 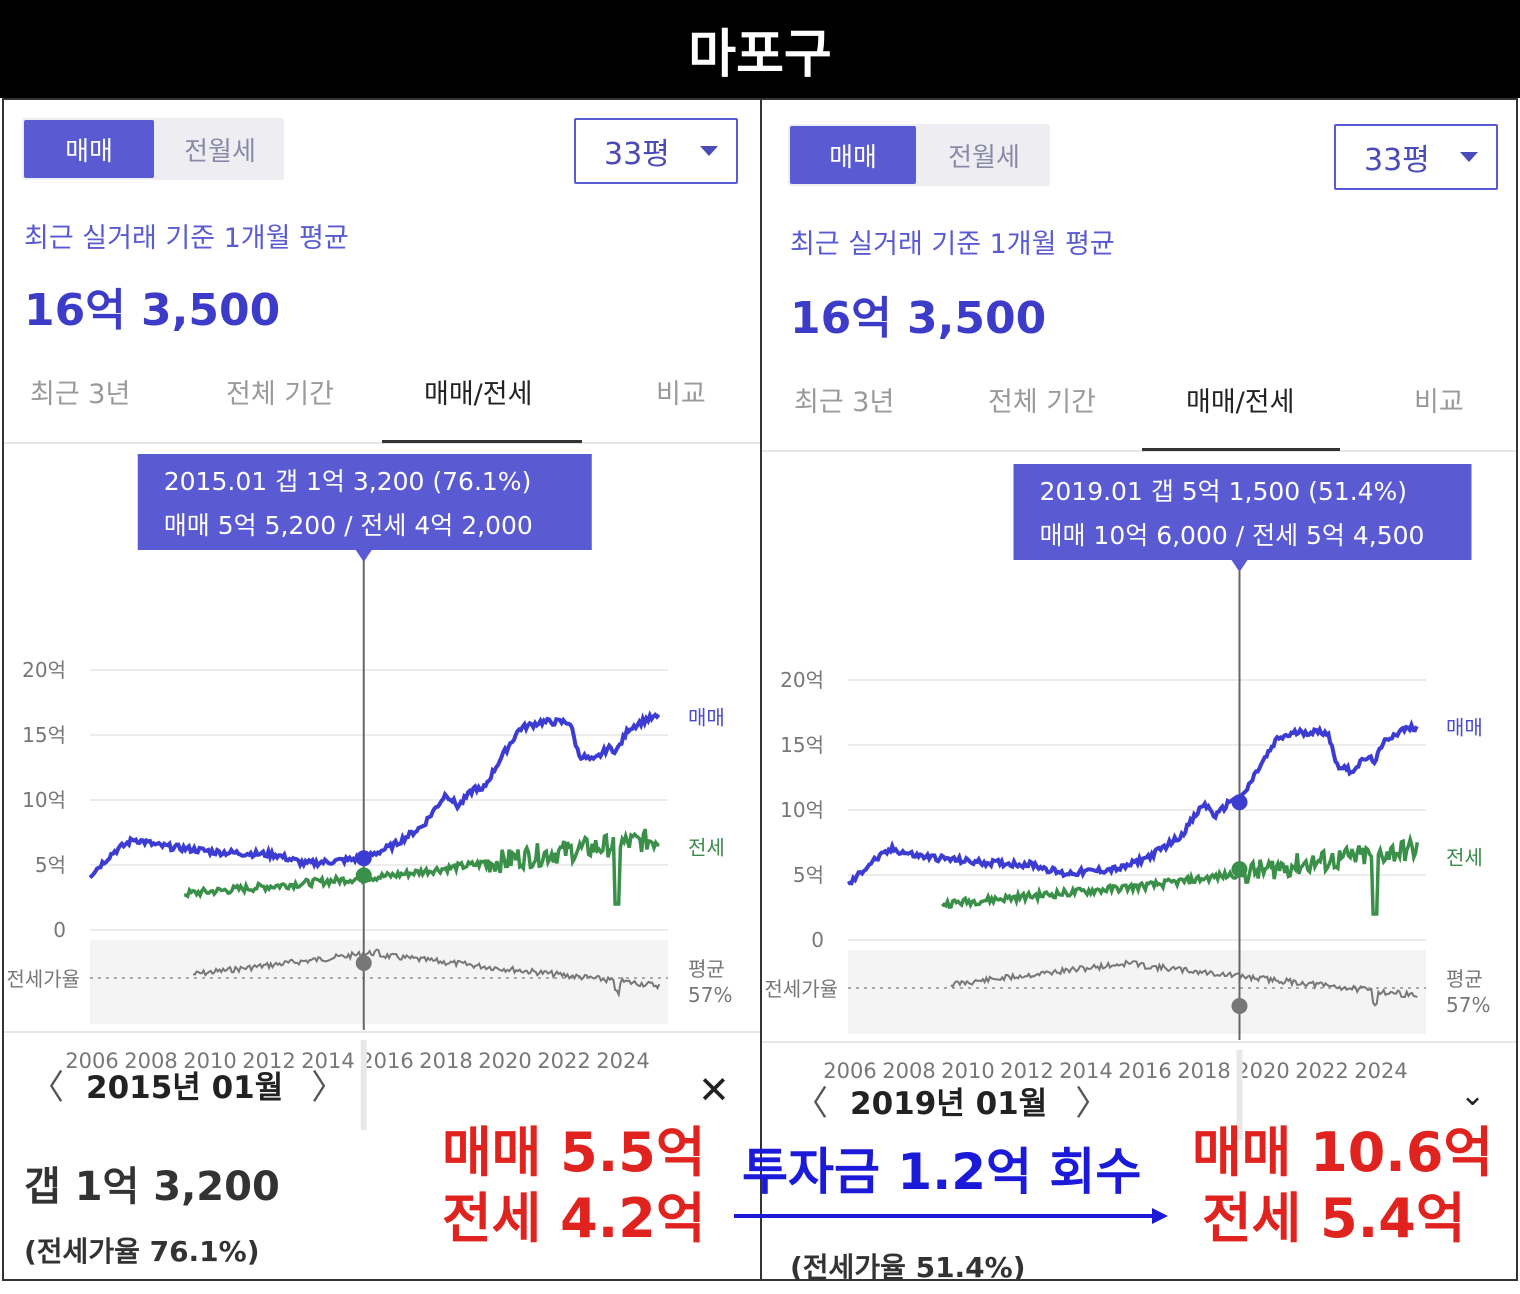 I want to click on month-navigator: 〈 2015년 01월 〉, so click(x=187, y=1084).